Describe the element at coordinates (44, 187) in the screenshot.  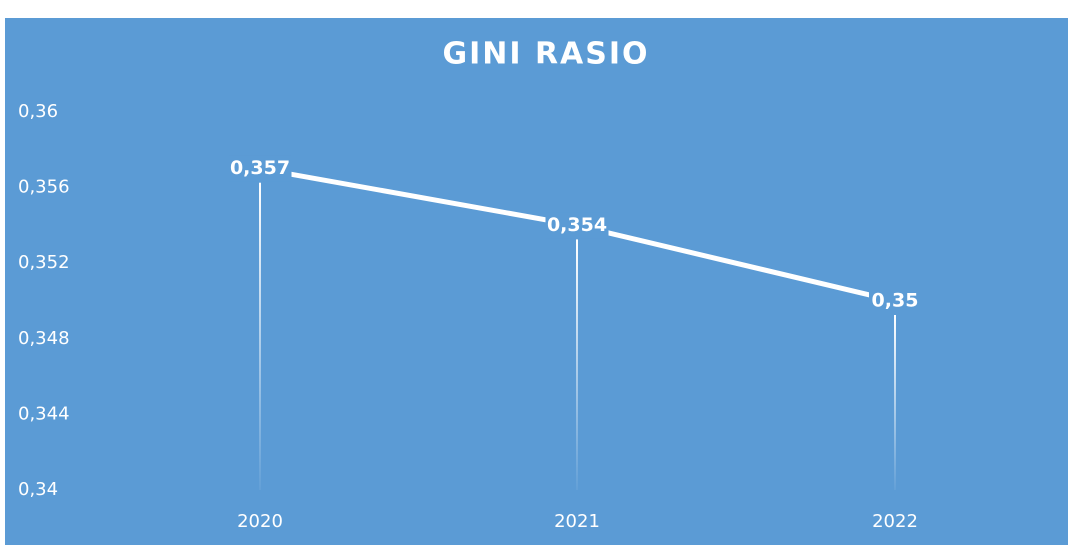
I see `y-tick-label: 0,356` at that location.